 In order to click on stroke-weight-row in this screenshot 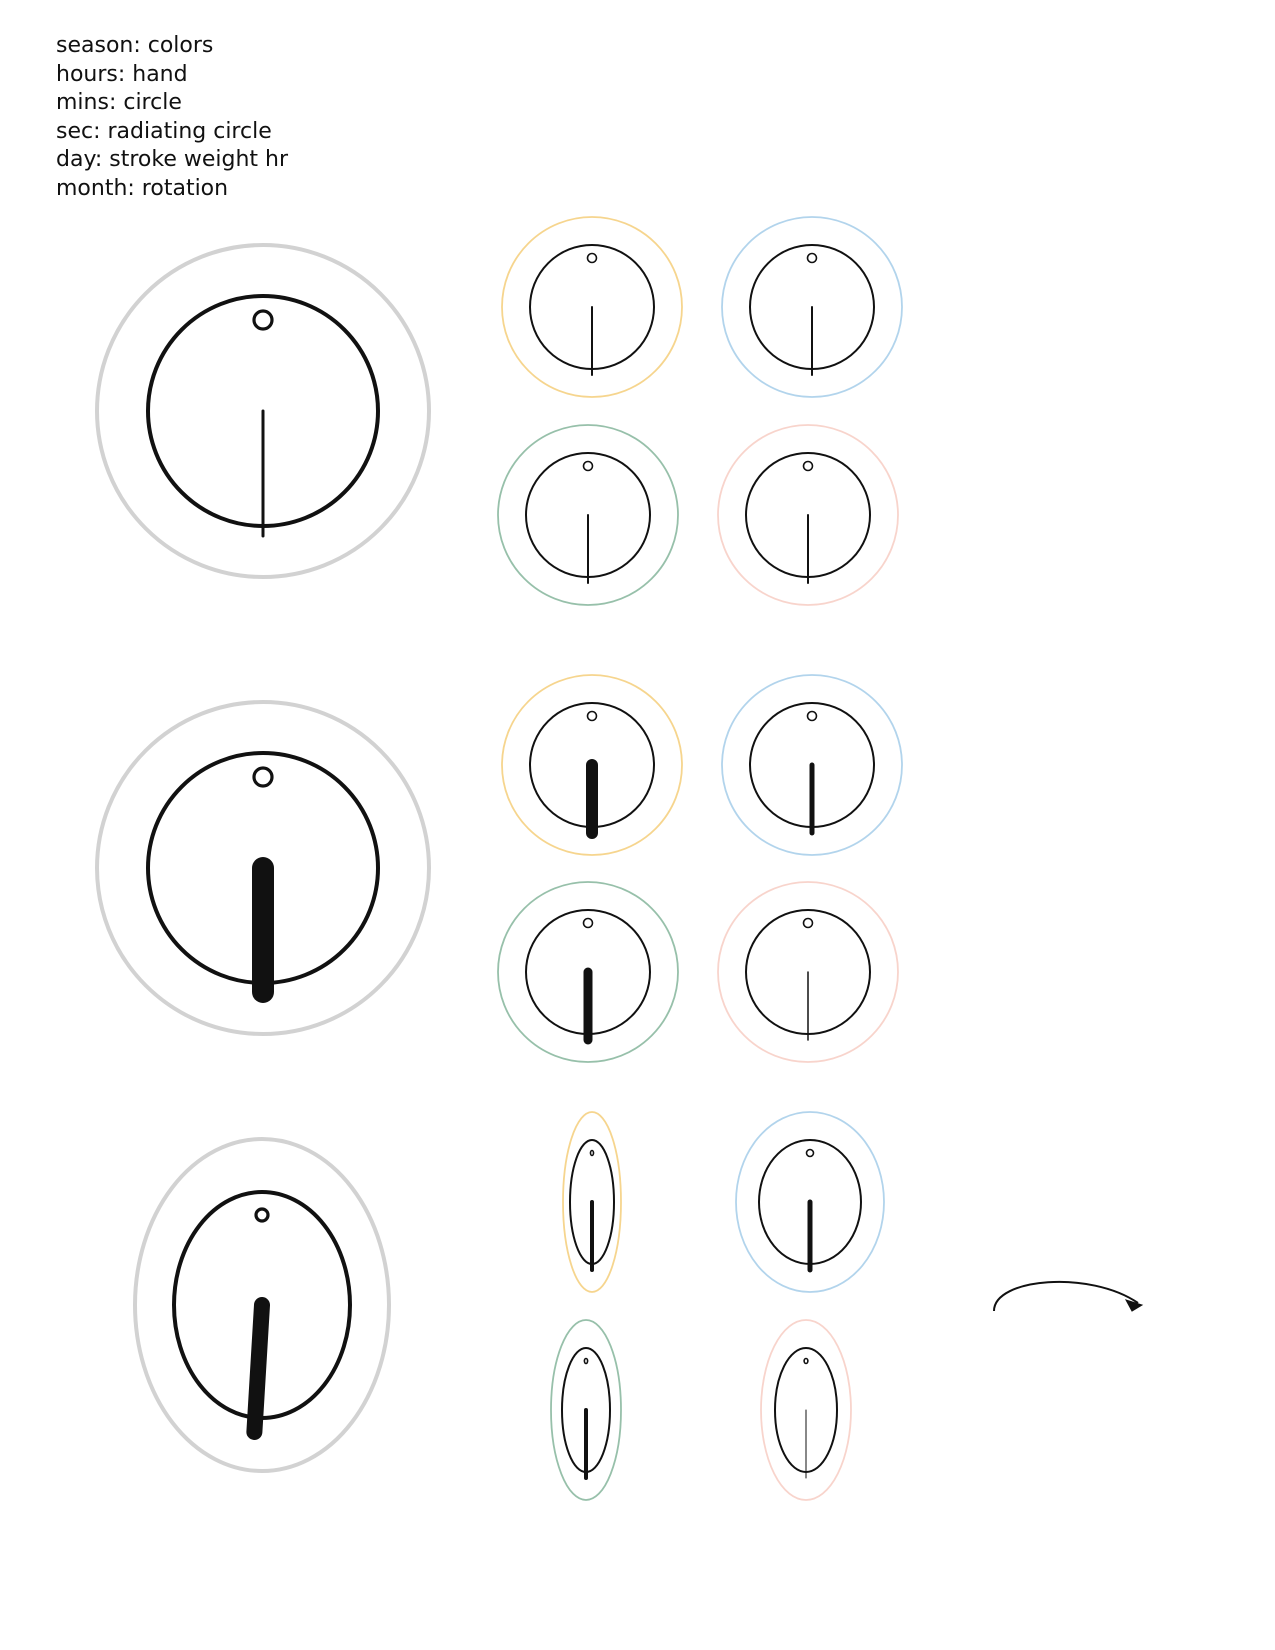, I will do `click(499, 868)`.